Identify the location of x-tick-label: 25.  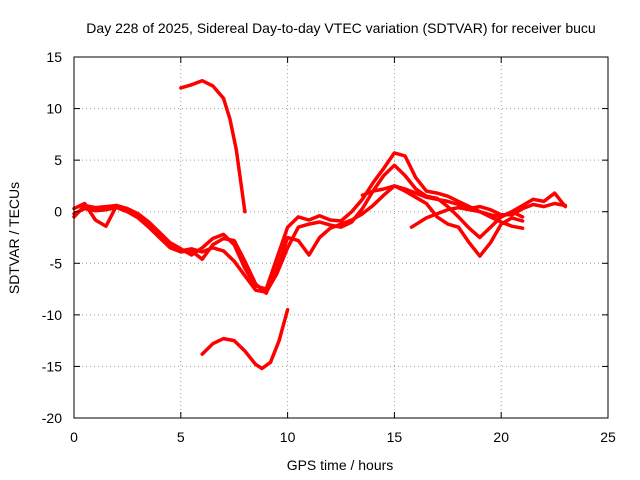
(608, 437).